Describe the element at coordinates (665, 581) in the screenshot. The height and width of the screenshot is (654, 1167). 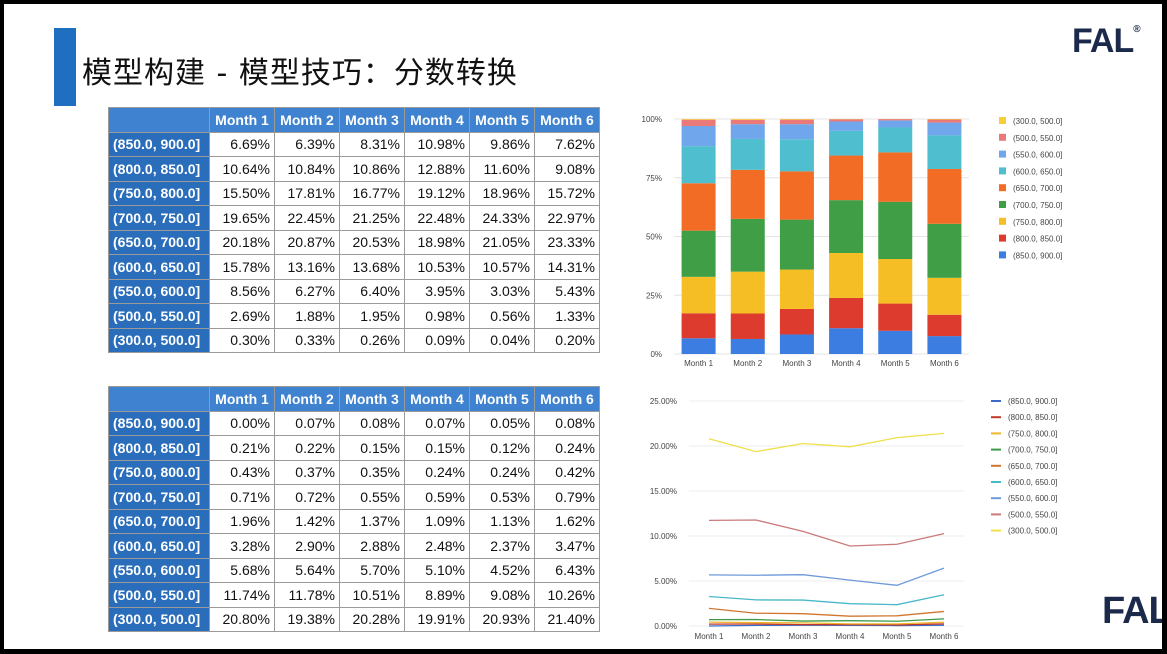
I see `y-tick-label: 5.00%` at that location.